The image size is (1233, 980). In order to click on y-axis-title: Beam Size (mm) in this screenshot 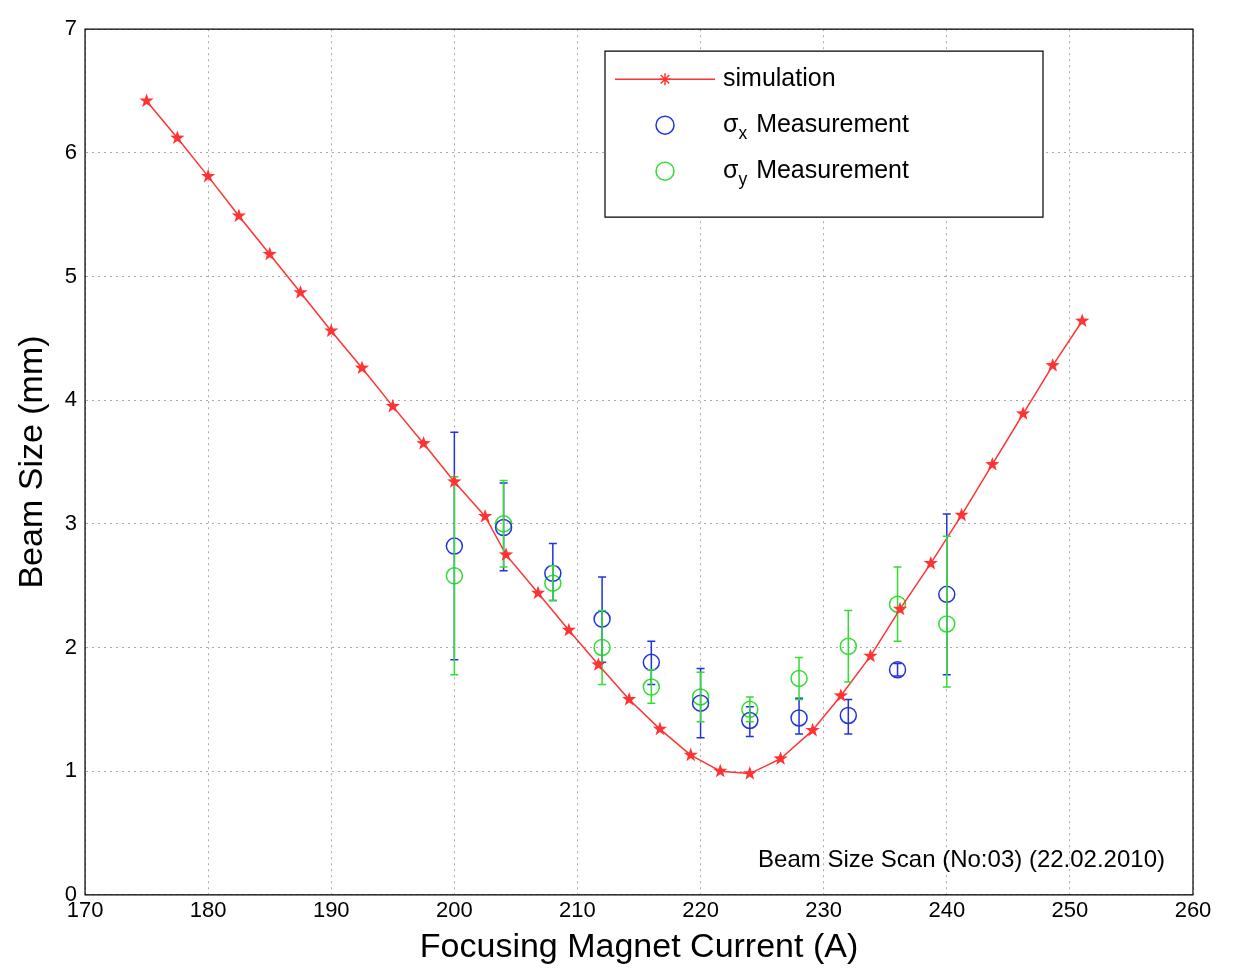, I will do `click(29, 462)`.